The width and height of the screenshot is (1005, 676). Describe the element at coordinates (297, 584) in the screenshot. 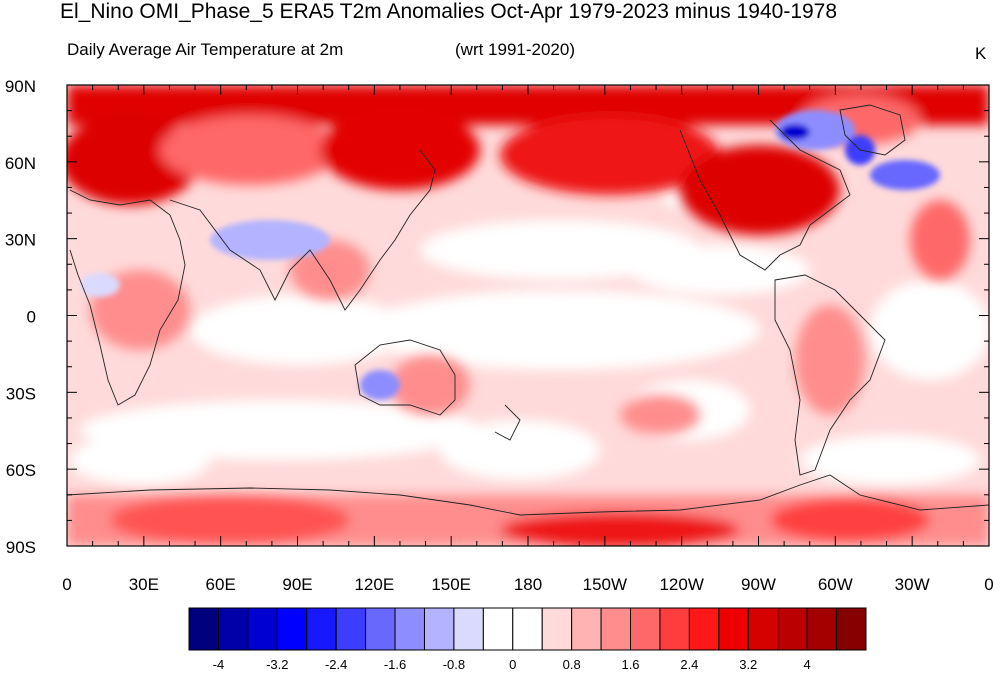

I see `lon-tick-label: 90E` at that location.